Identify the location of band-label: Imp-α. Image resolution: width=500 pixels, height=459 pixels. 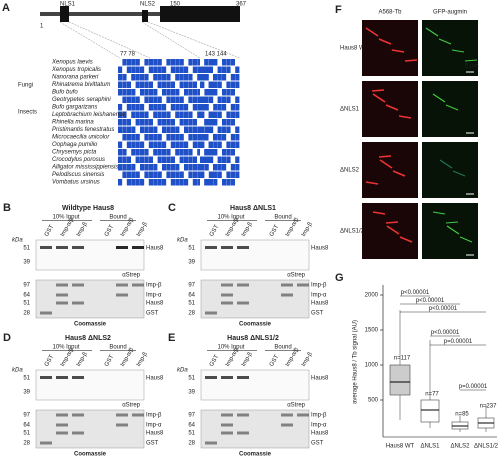
(319, 426).